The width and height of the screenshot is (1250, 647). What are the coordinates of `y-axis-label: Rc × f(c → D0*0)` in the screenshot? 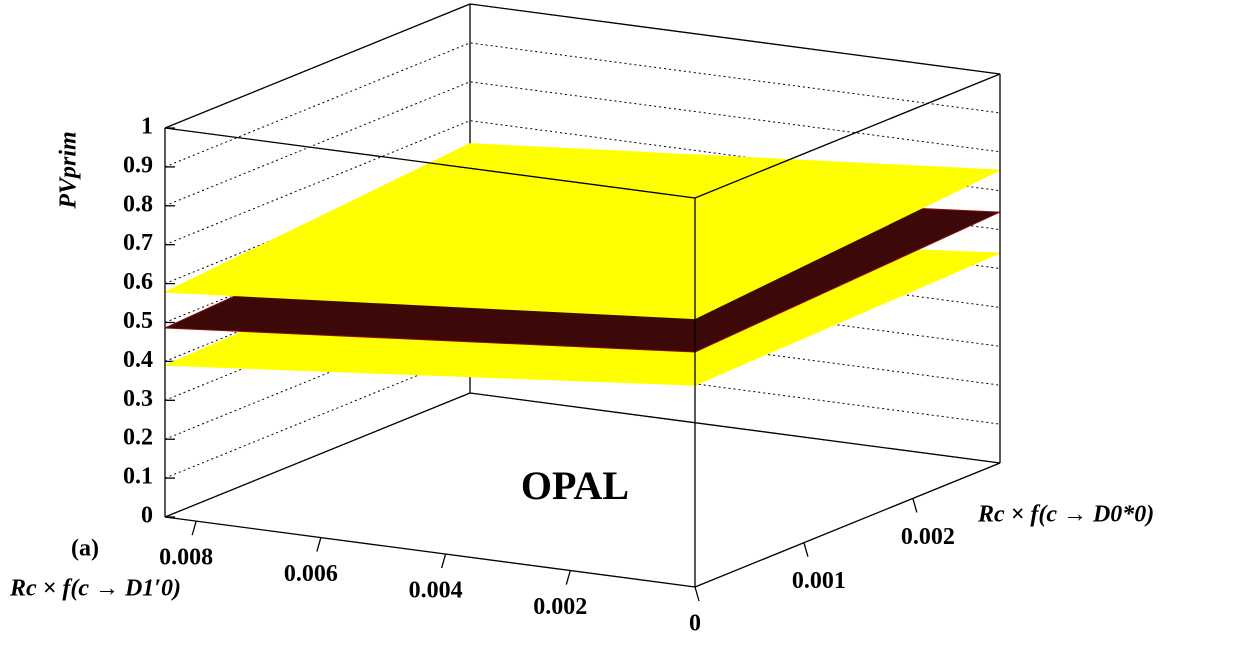 It's located at (1065, 515).